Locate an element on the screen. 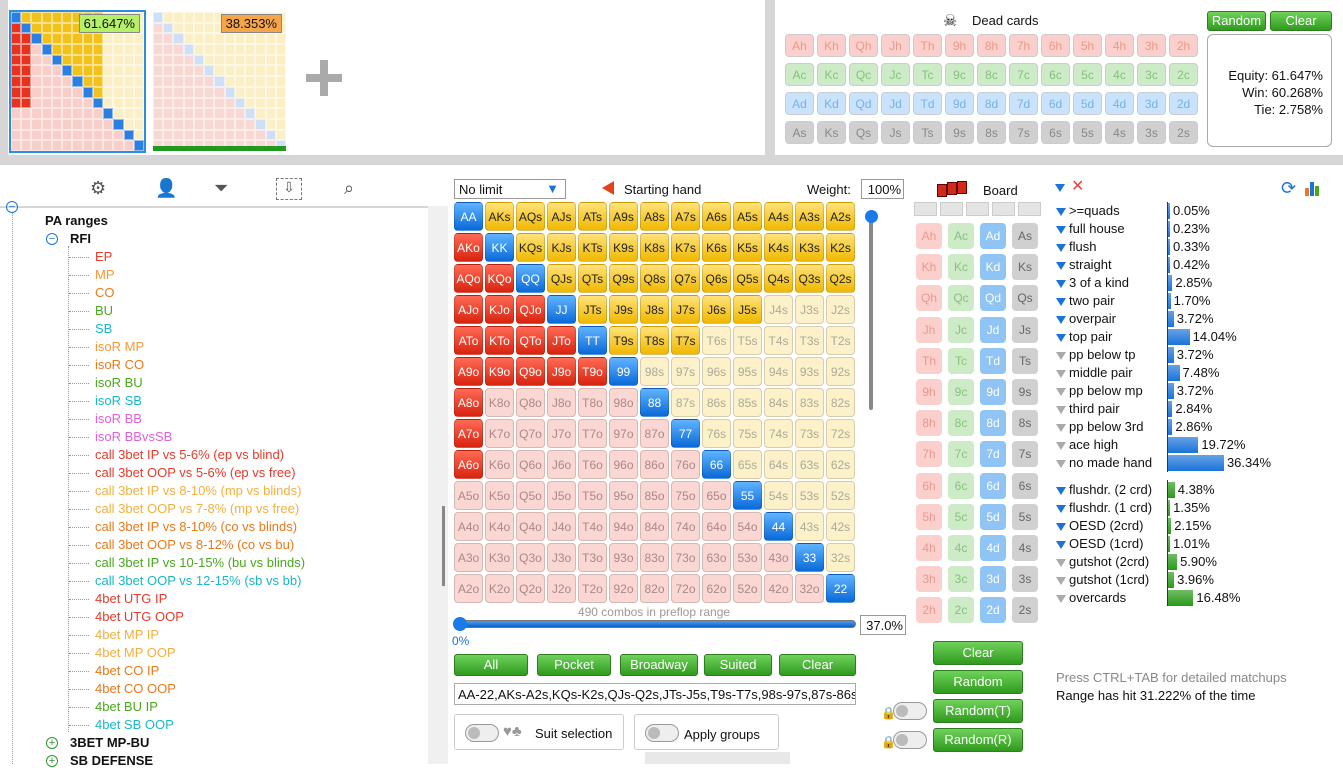 The width and height of the screenshot is (1343, 768). board-card-5s: 5s is located at coordinates (1025, 516).